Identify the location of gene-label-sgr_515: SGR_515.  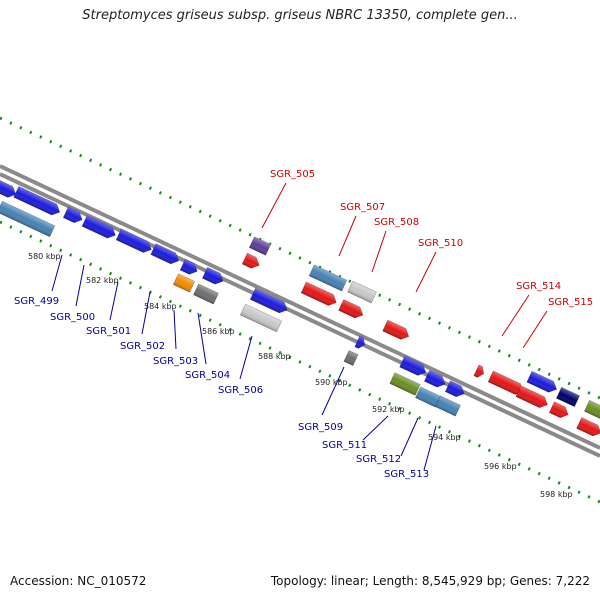
(570, 302).